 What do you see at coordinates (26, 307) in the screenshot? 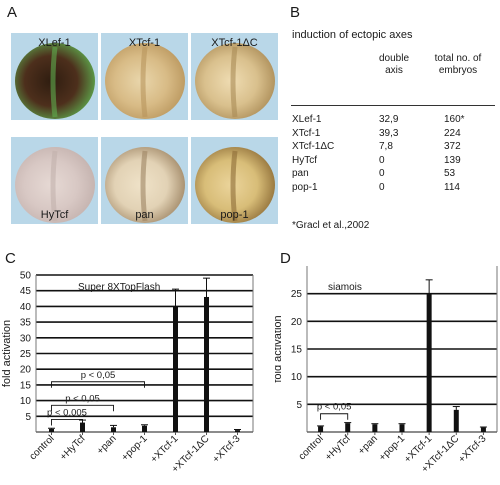
I see `y-tick-label: 40` at bounding box center [26, 307].